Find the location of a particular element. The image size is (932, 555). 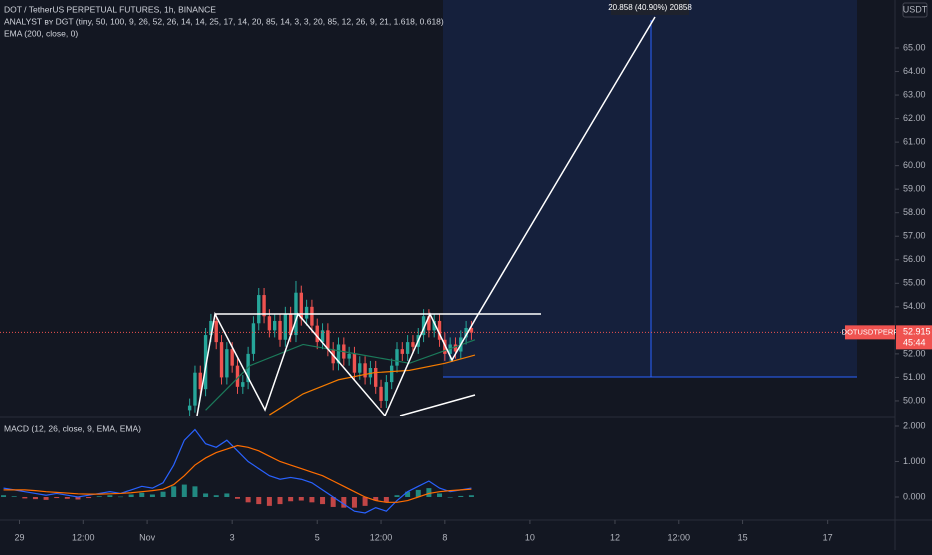

y-tick-label: 64.00 is located at coordinates (914, 71).